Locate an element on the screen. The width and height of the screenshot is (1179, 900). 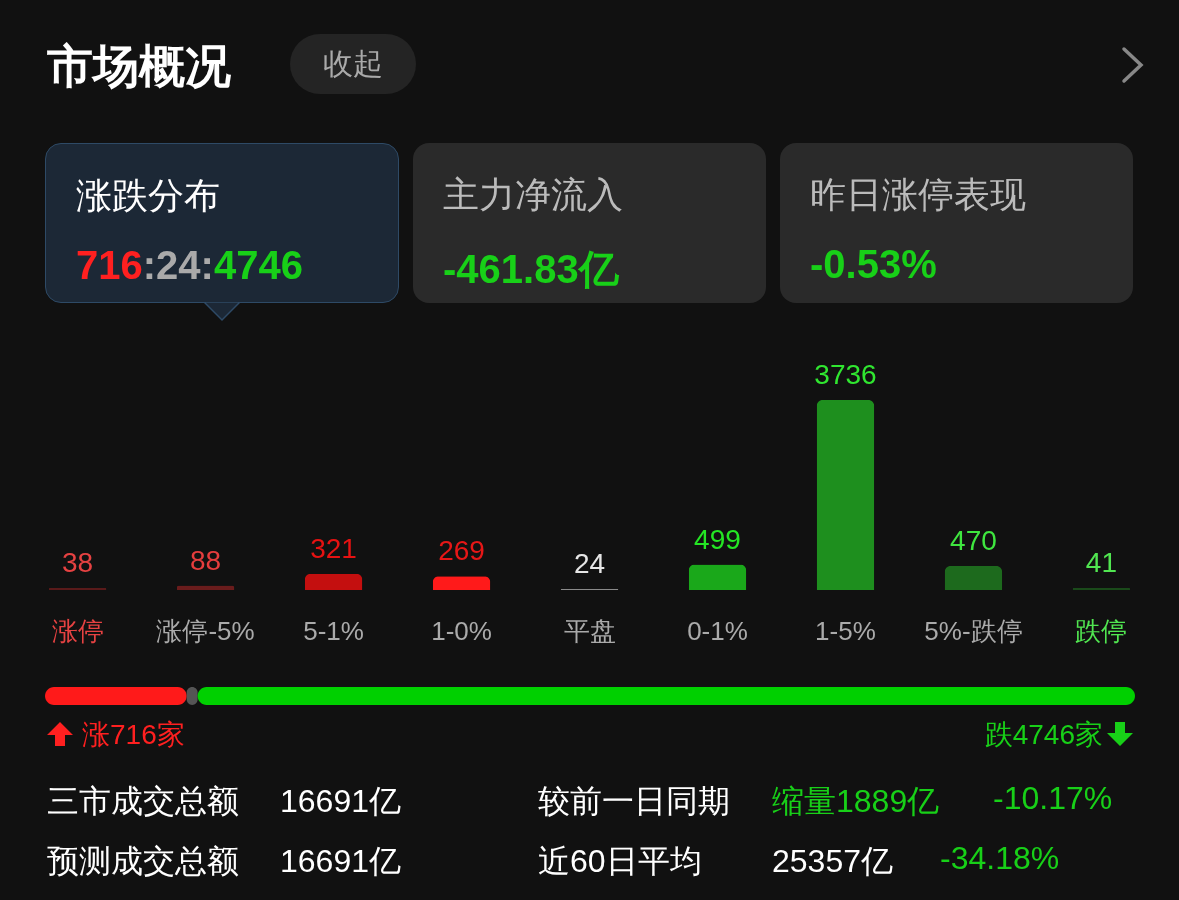
text: 主力净流入 is located at coordinates (533, 195).